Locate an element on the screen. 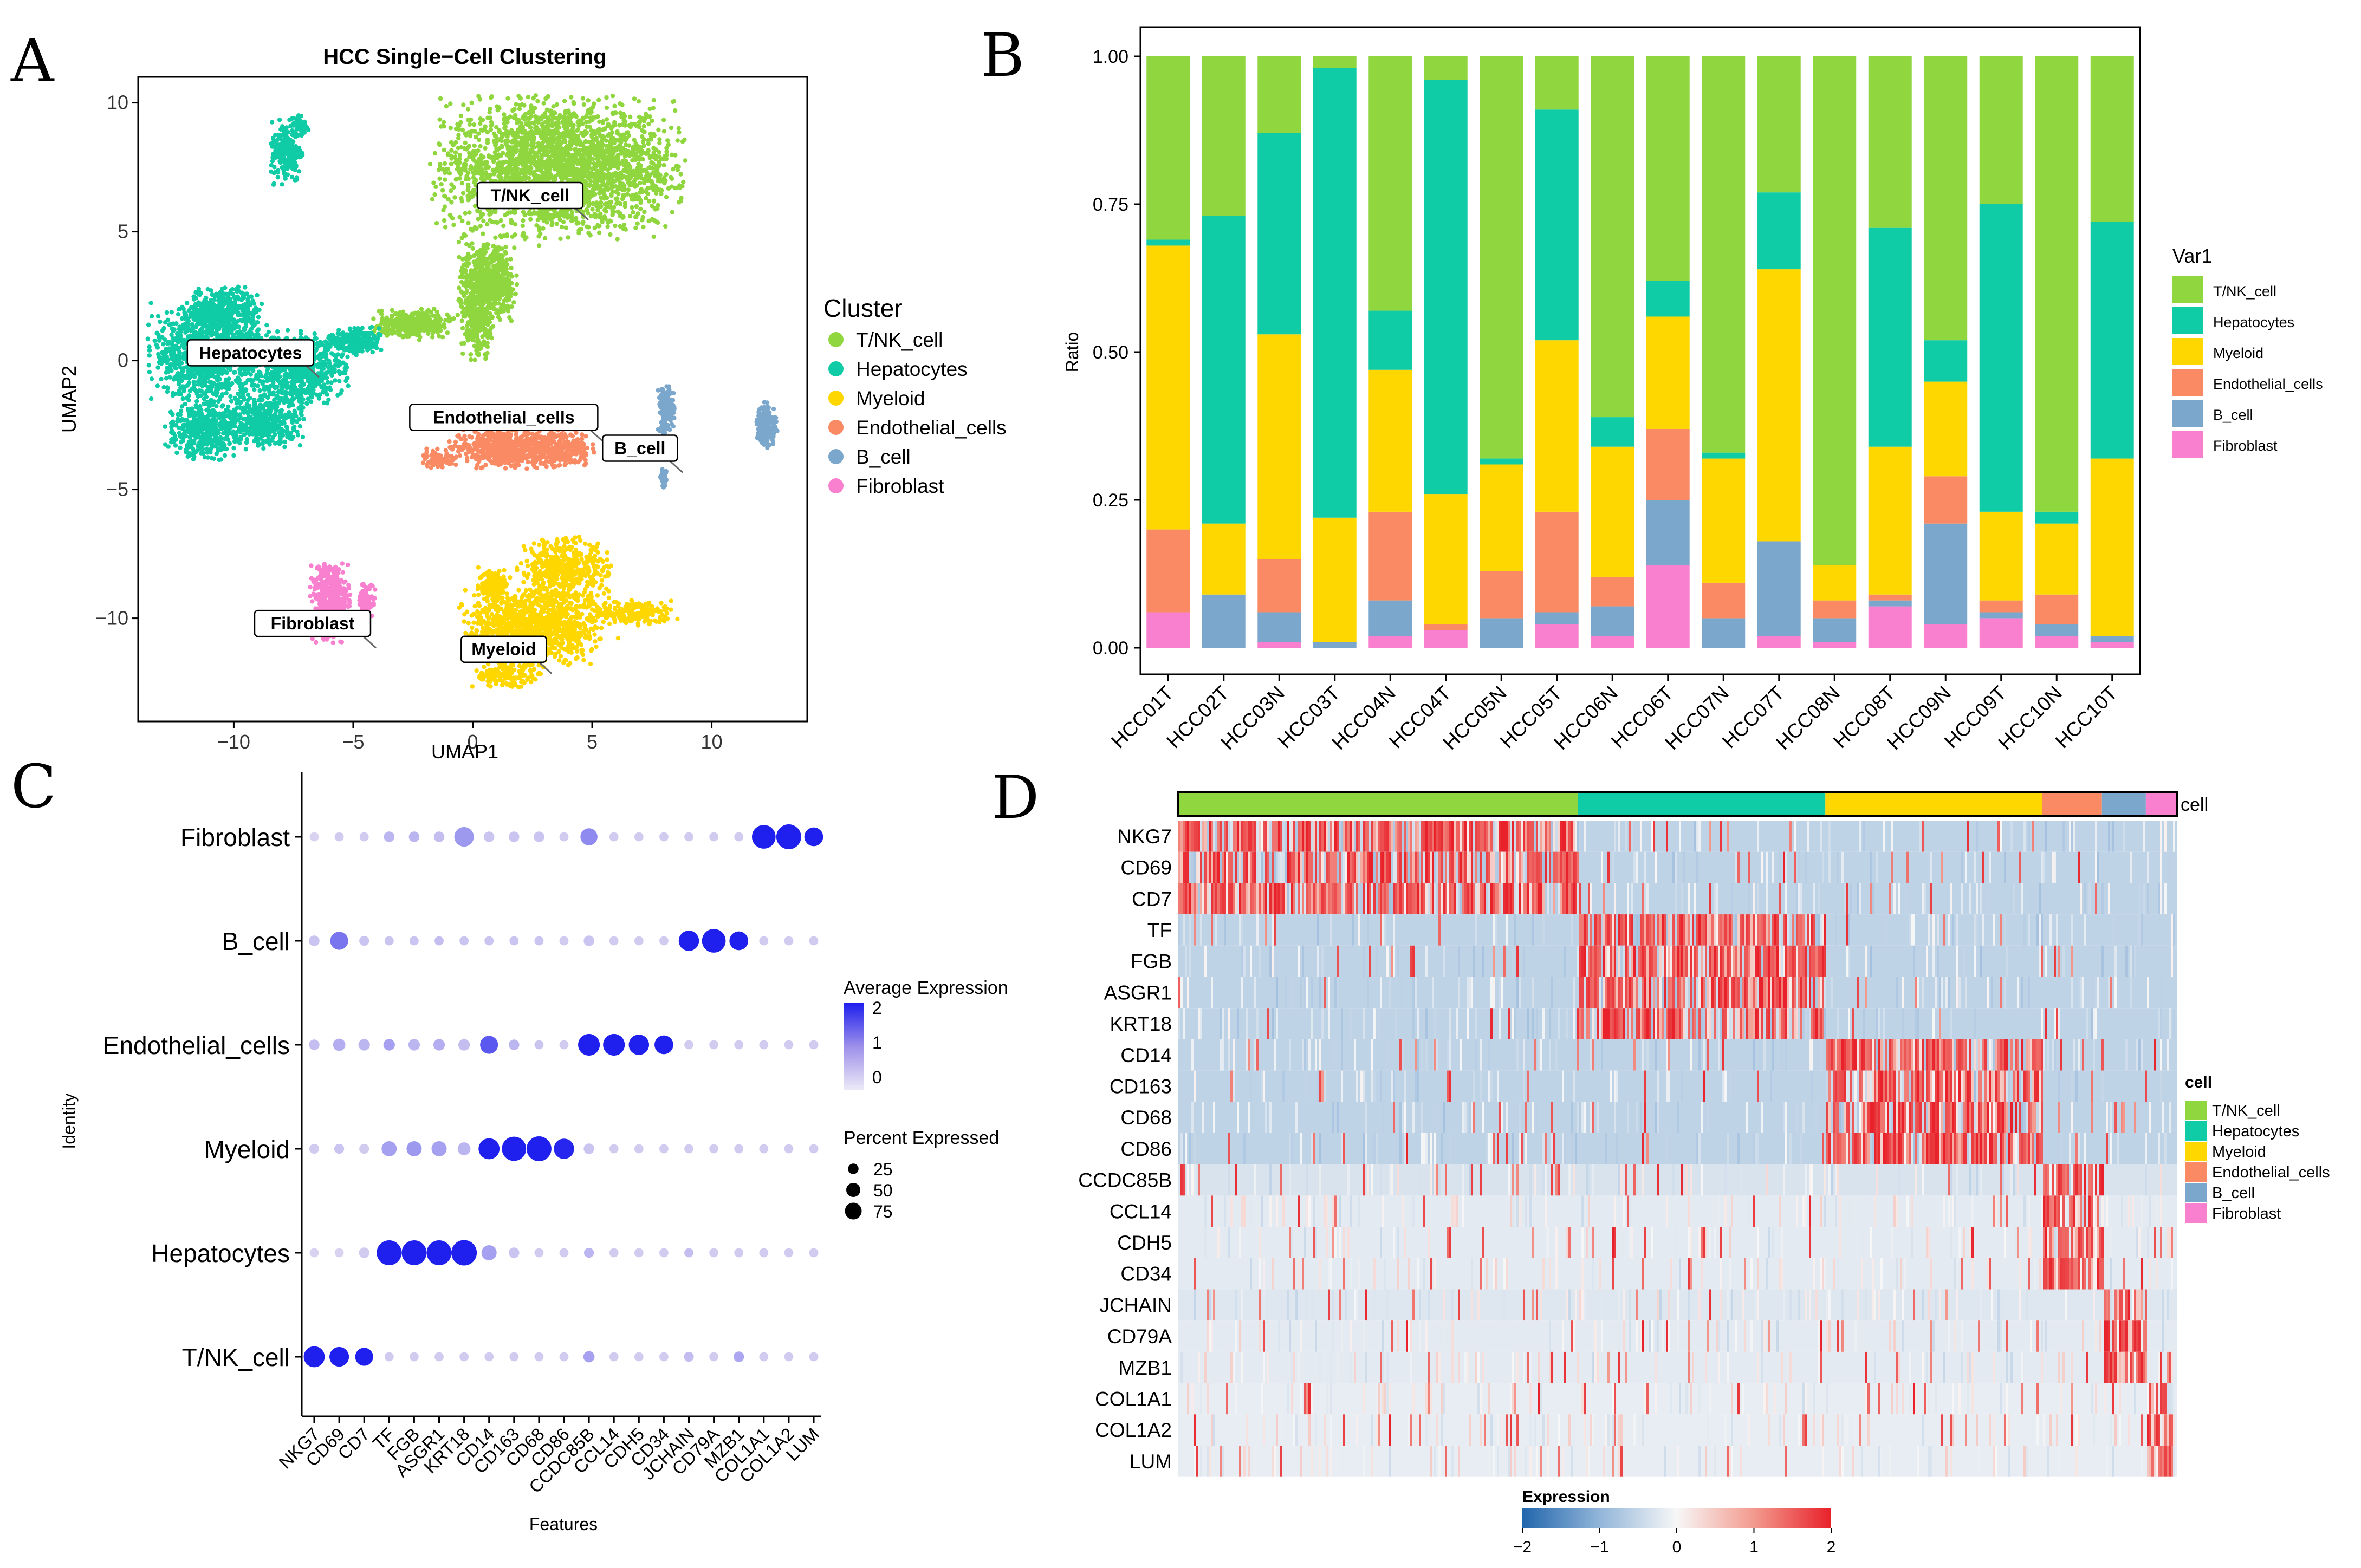 This screenshot has width=2361, height=1568. umap-title: HCC Single−Cell Clustering is located at coordinates (464, 57).